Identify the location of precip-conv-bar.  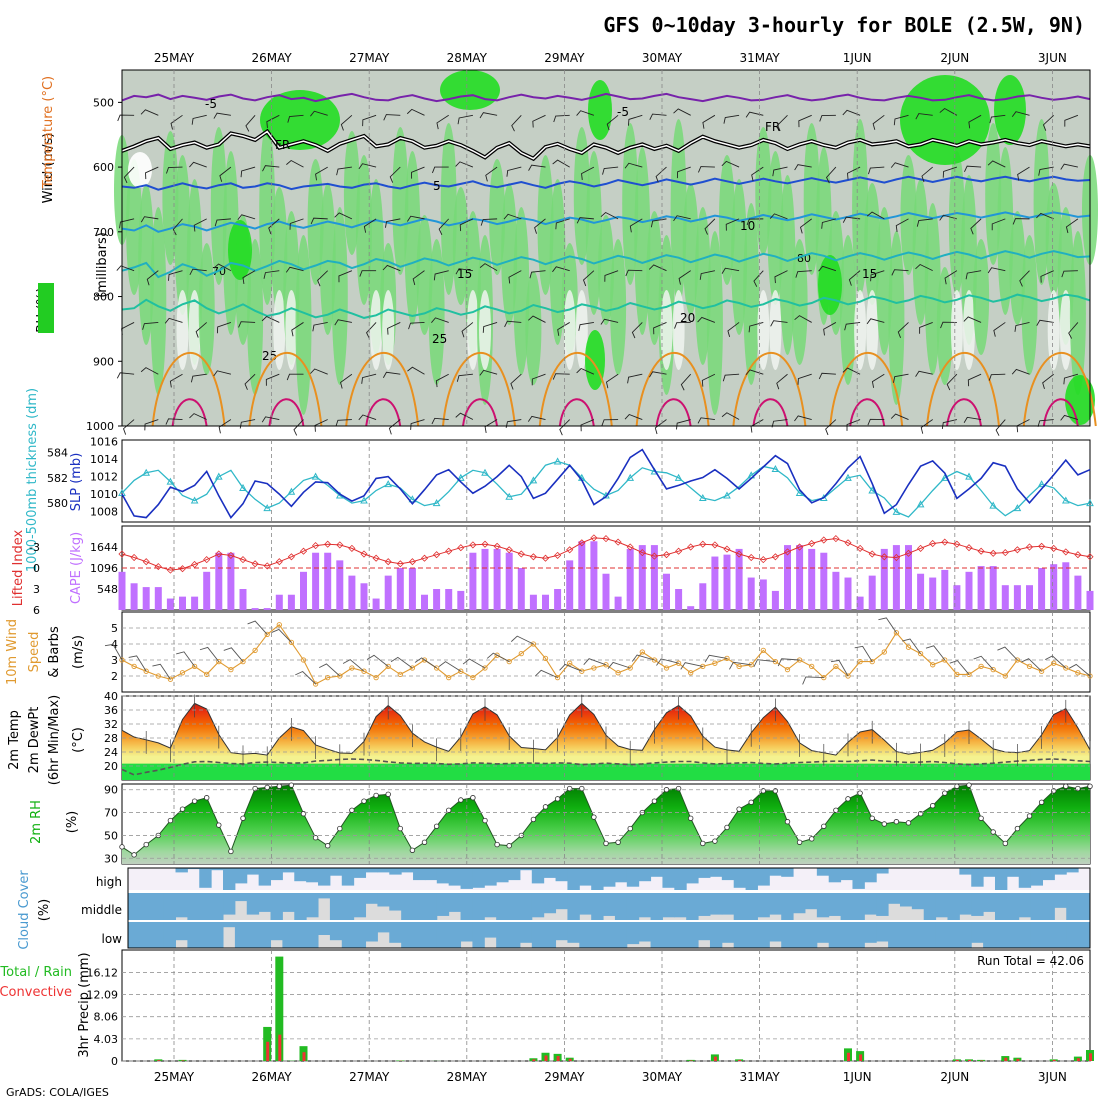
(570, 1059).